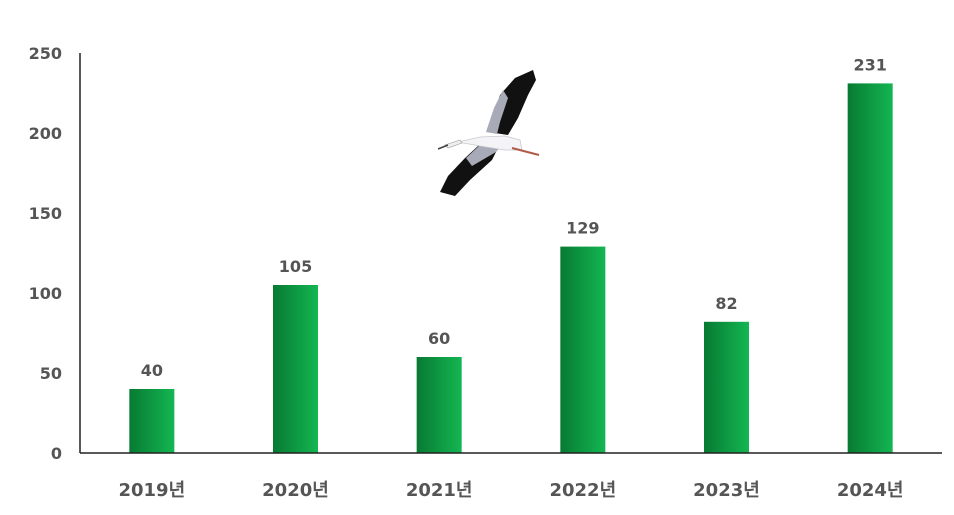  Describe the element at coordinates (151, 490) in the screenshot. I see `x-tick-label: 2019년` at that location.